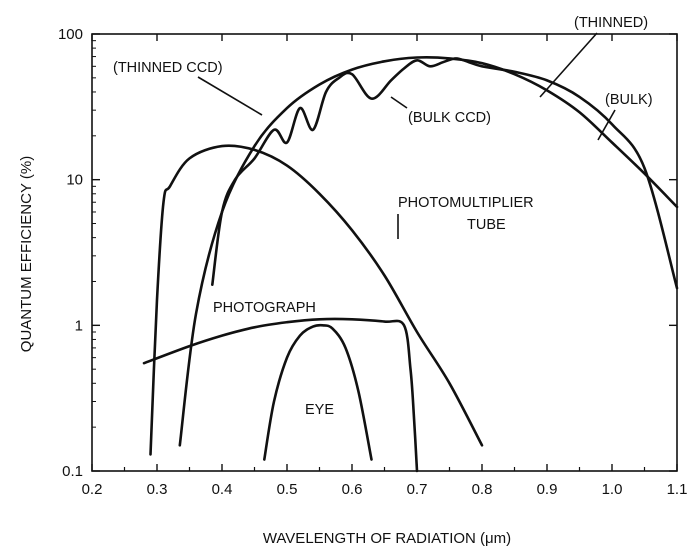  What do you see at coordinates (482, 489) in the screenshot?
I see `x-tick-label: 0.8` at bounding box center [482, 489].